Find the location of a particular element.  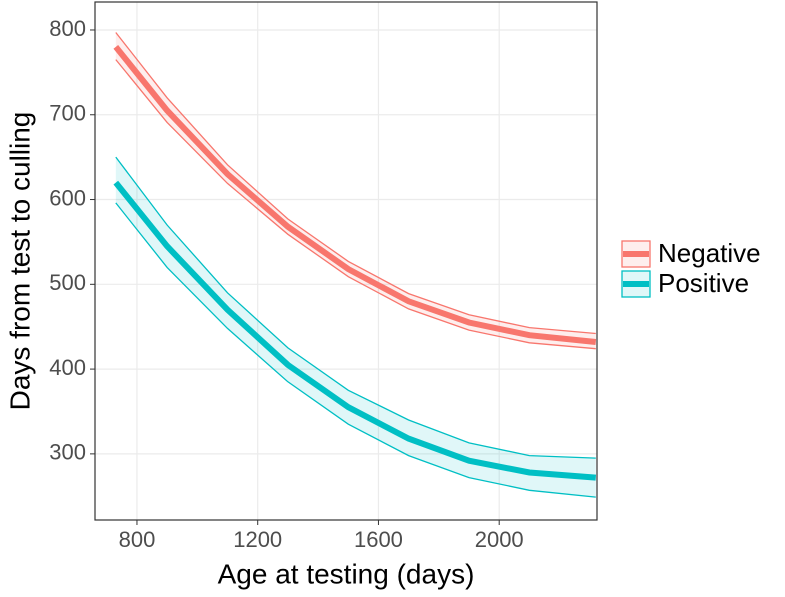

y-tick-label: 500 is located at coordinates (67, 282).